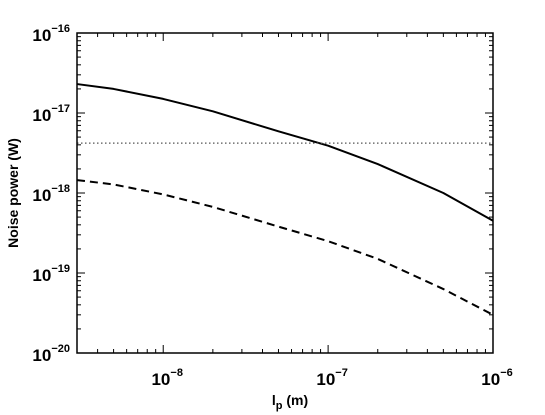 Image resolution: width=545 pixels, height=415 pixels. I want to click on x-tick-label: 10⁻⁶, so click(496, 378).